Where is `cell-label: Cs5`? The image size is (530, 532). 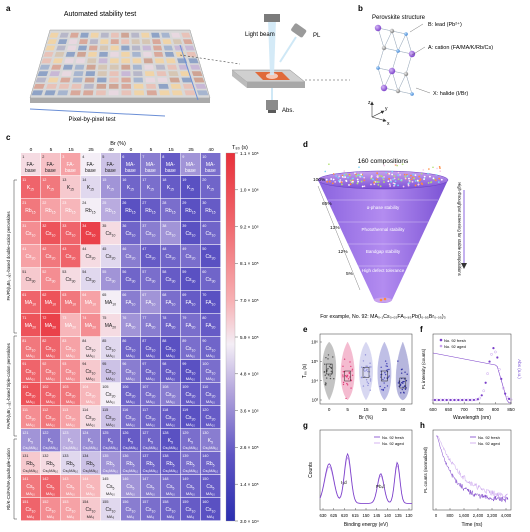
cell-label: Cs5 is located at coordinates (50, 487).